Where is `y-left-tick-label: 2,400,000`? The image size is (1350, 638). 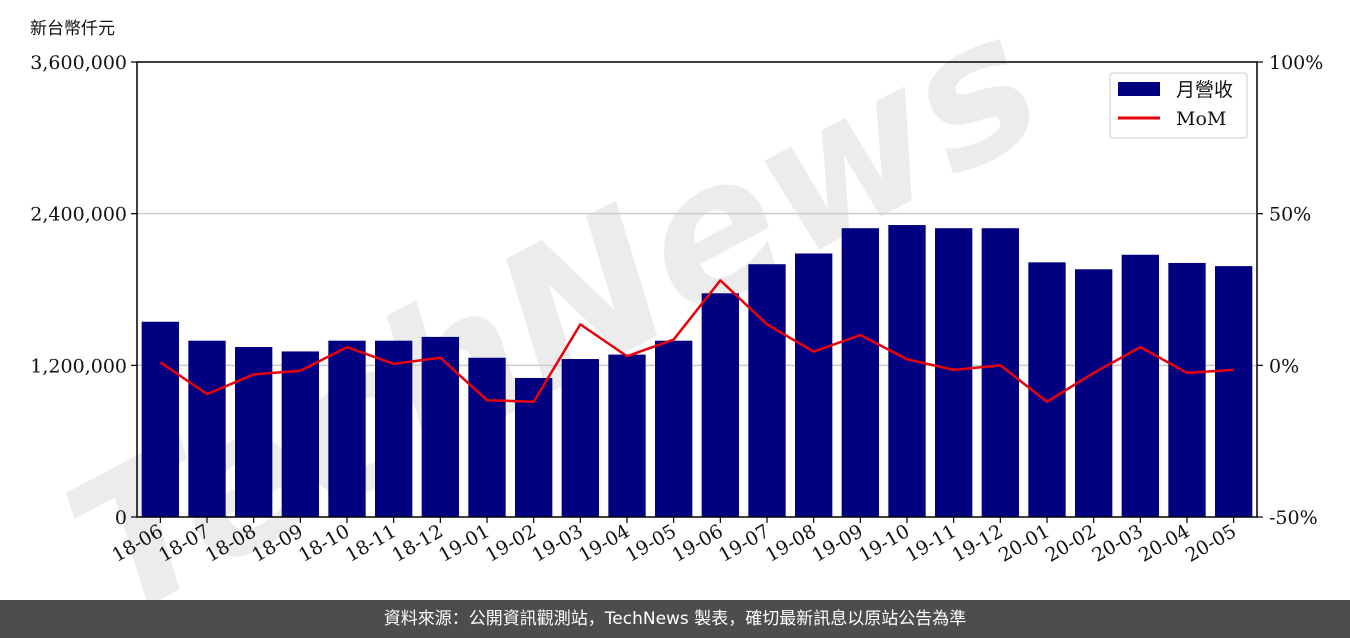
y-left-tick-label: 2,400,000 is located at coordinates (78, 215).